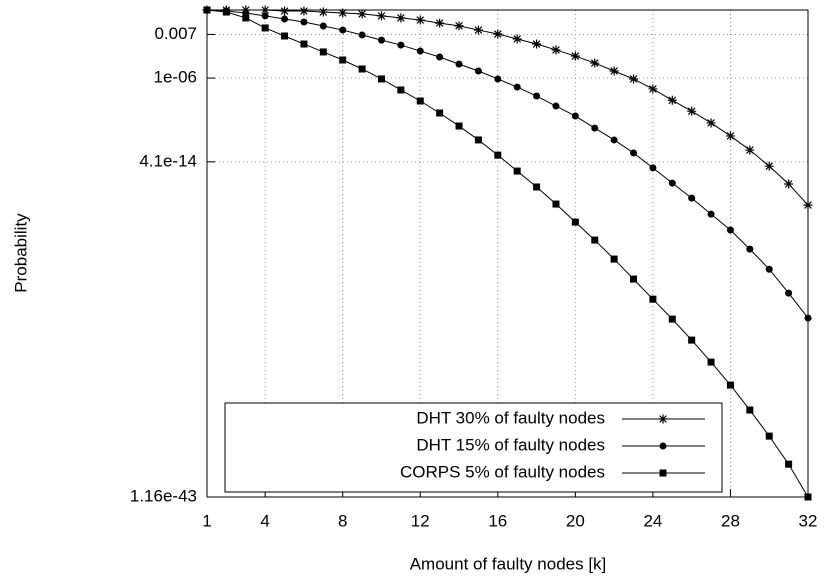 Image resolution: width=829 pixels, height=581 pixels. What do you see at coordinates (175, 33) in the screenshot?
I see `y-tick-label: 0.007` at bounding box center [175, 33].